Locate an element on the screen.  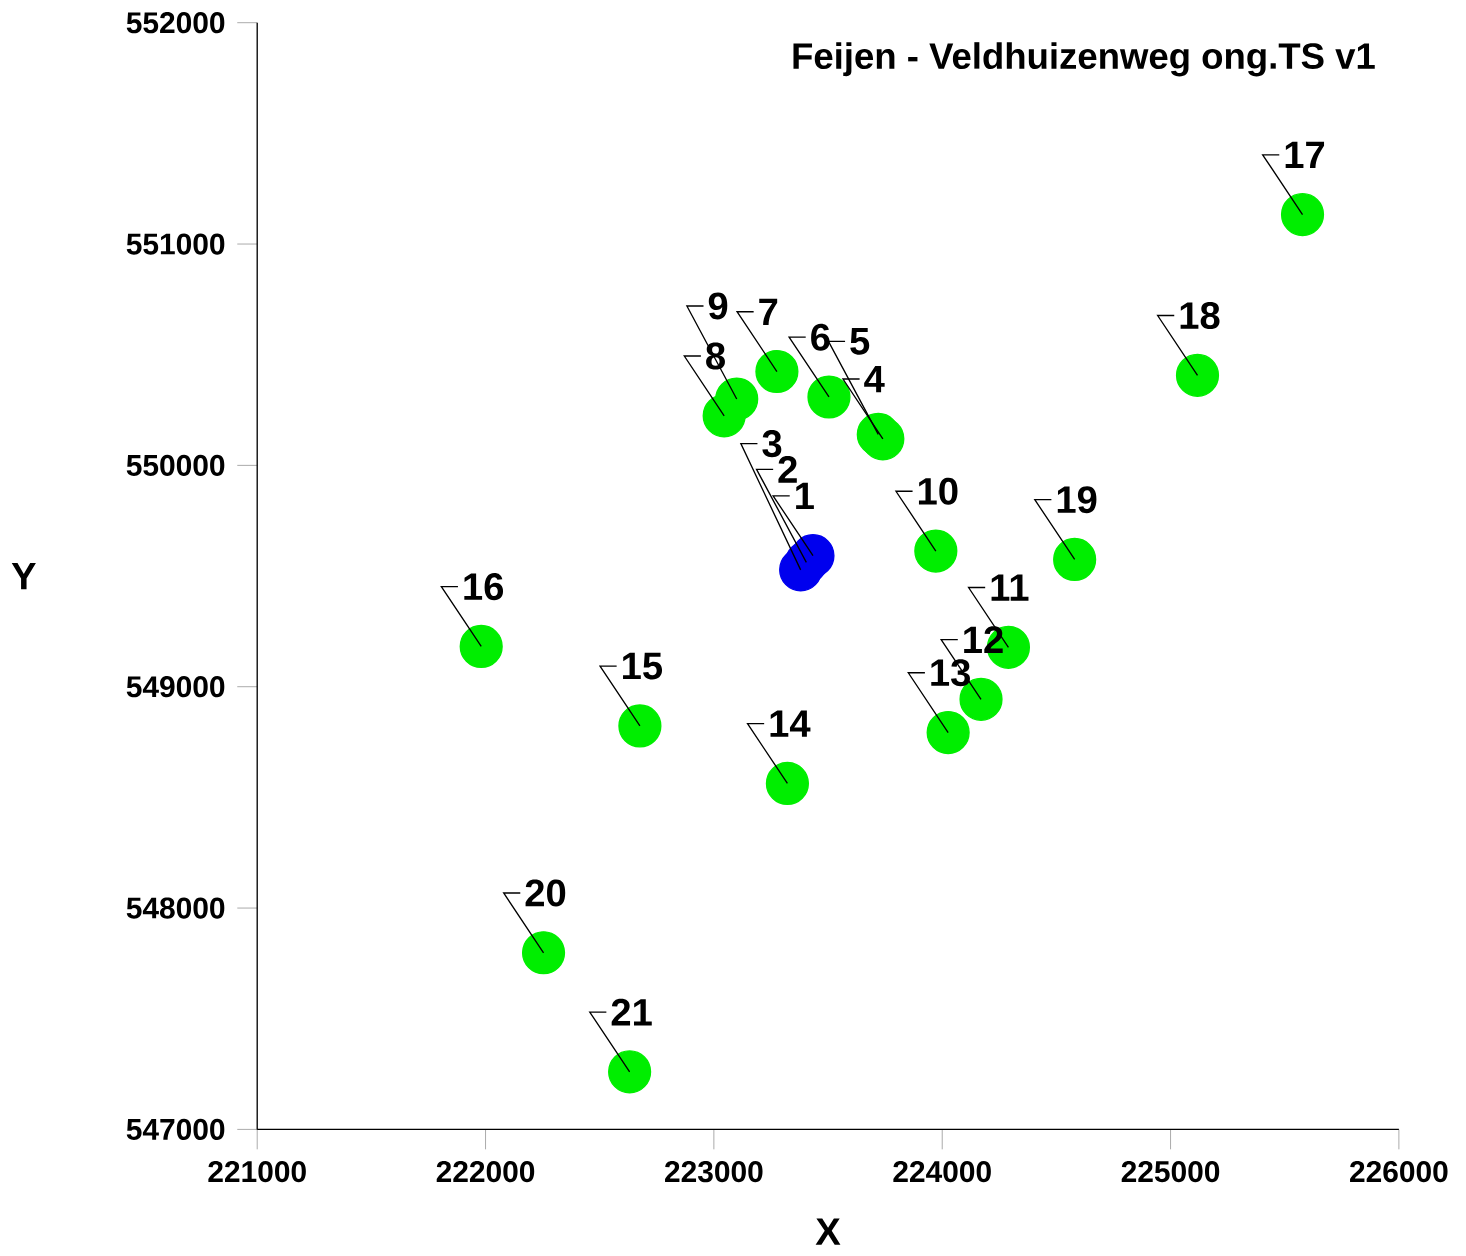
y-tick-label: 550000 is located at coordinates (175, 465).